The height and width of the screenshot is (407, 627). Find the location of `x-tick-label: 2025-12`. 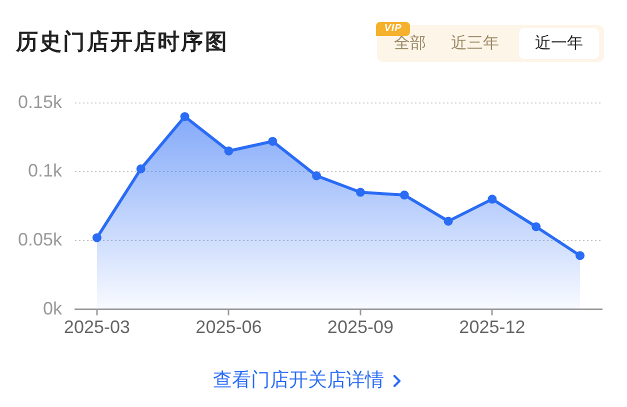

x-tick-label: 2025-12 is located at coordinates (492, 327).